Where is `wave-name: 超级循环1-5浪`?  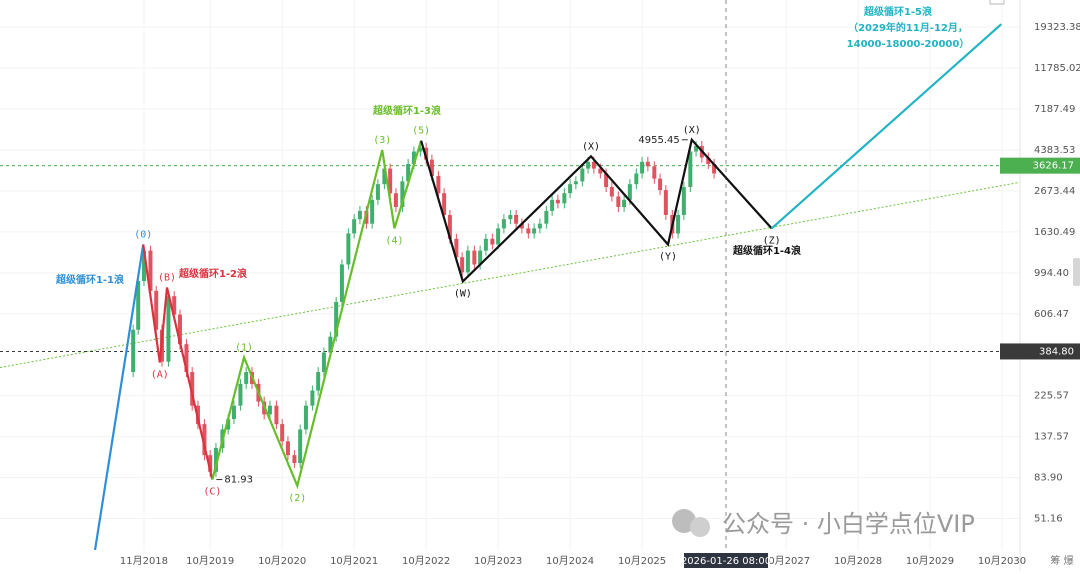
wave-name: 超级循环1-5浪 is located at coordinates (897, 11).